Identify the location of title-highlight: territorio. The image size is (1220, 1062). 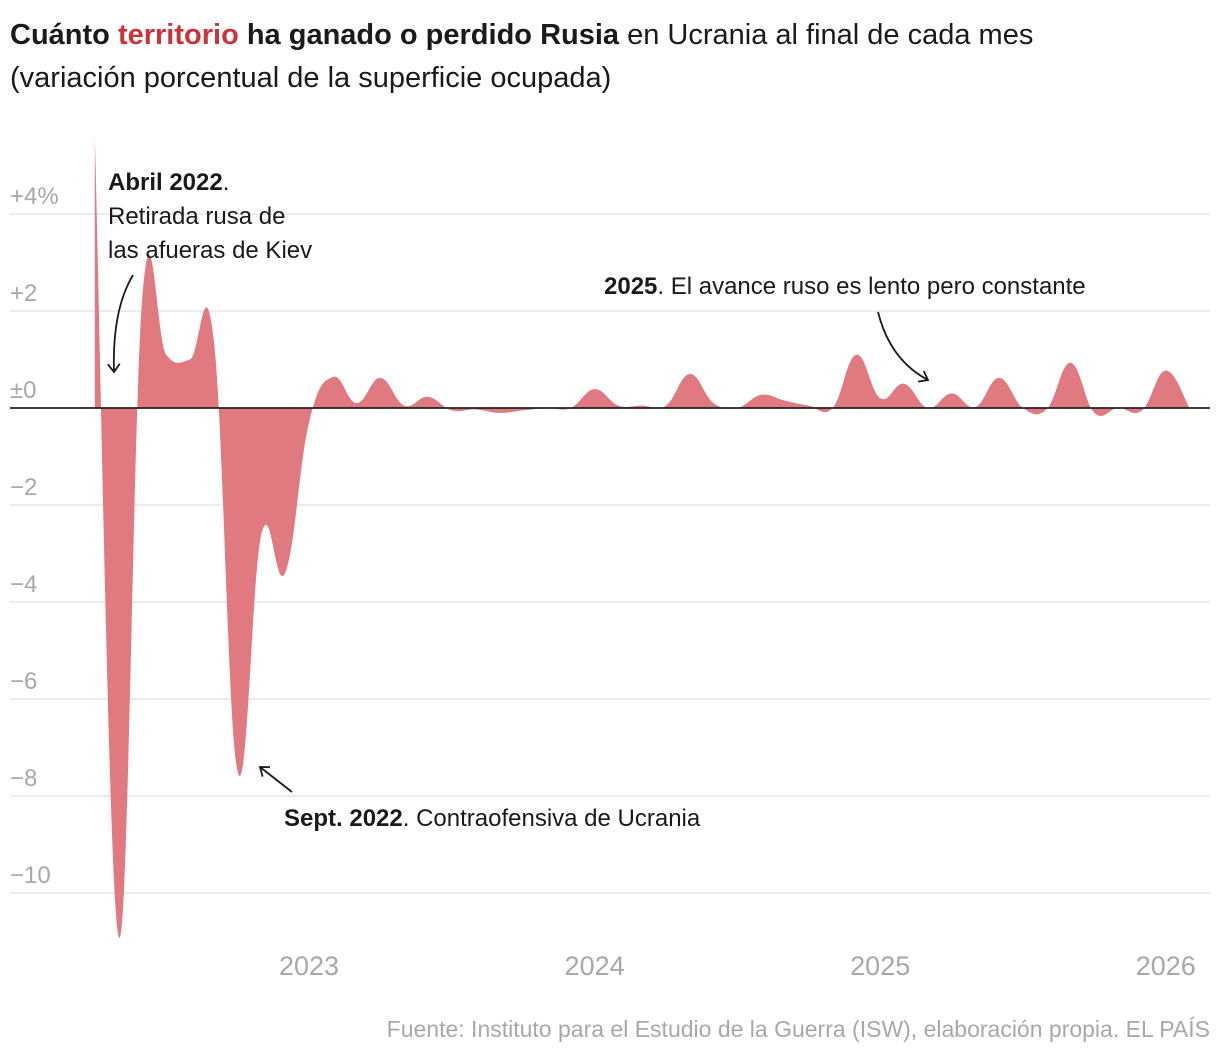
(178, 35).